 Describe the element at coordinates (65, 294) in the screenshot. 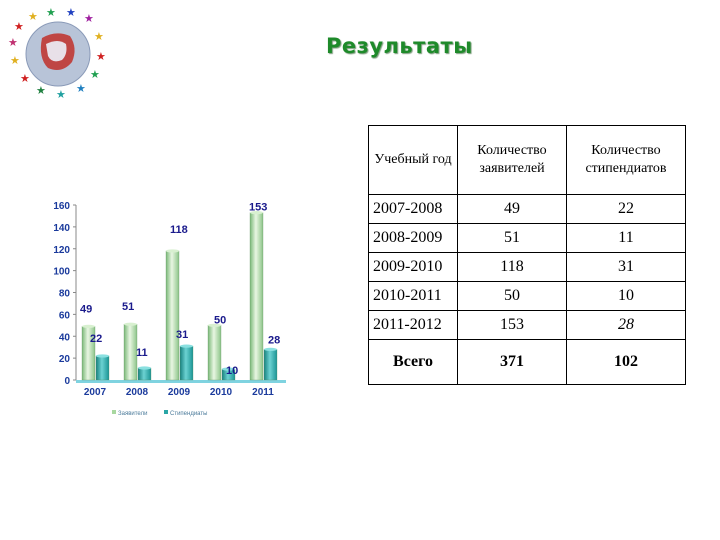

I see `y-tick-label: 80` at that location.